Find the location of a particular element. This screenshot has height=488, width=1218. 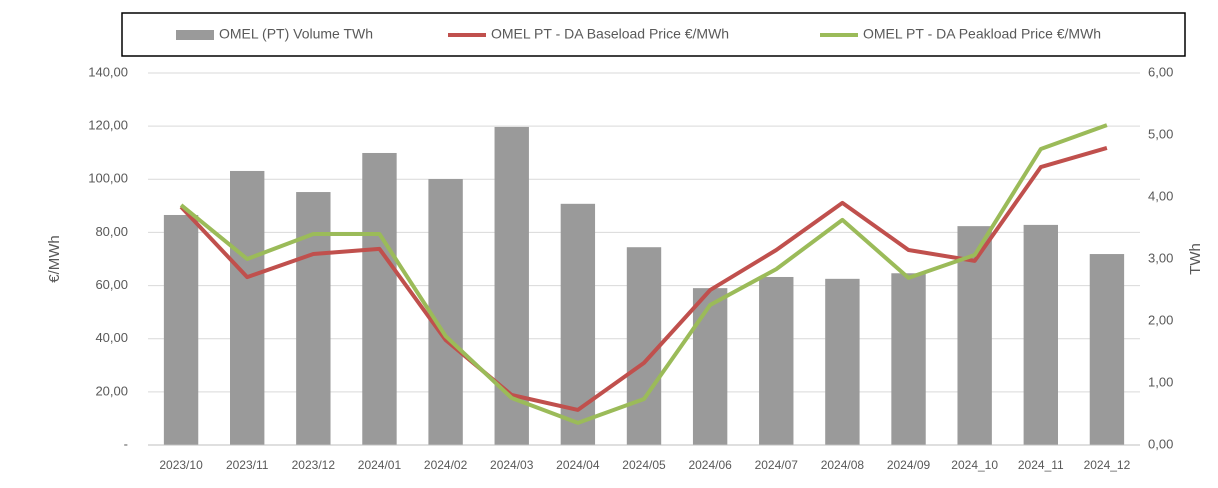

x-tick-label: 2024_10 is located at coordinates (974, 465).